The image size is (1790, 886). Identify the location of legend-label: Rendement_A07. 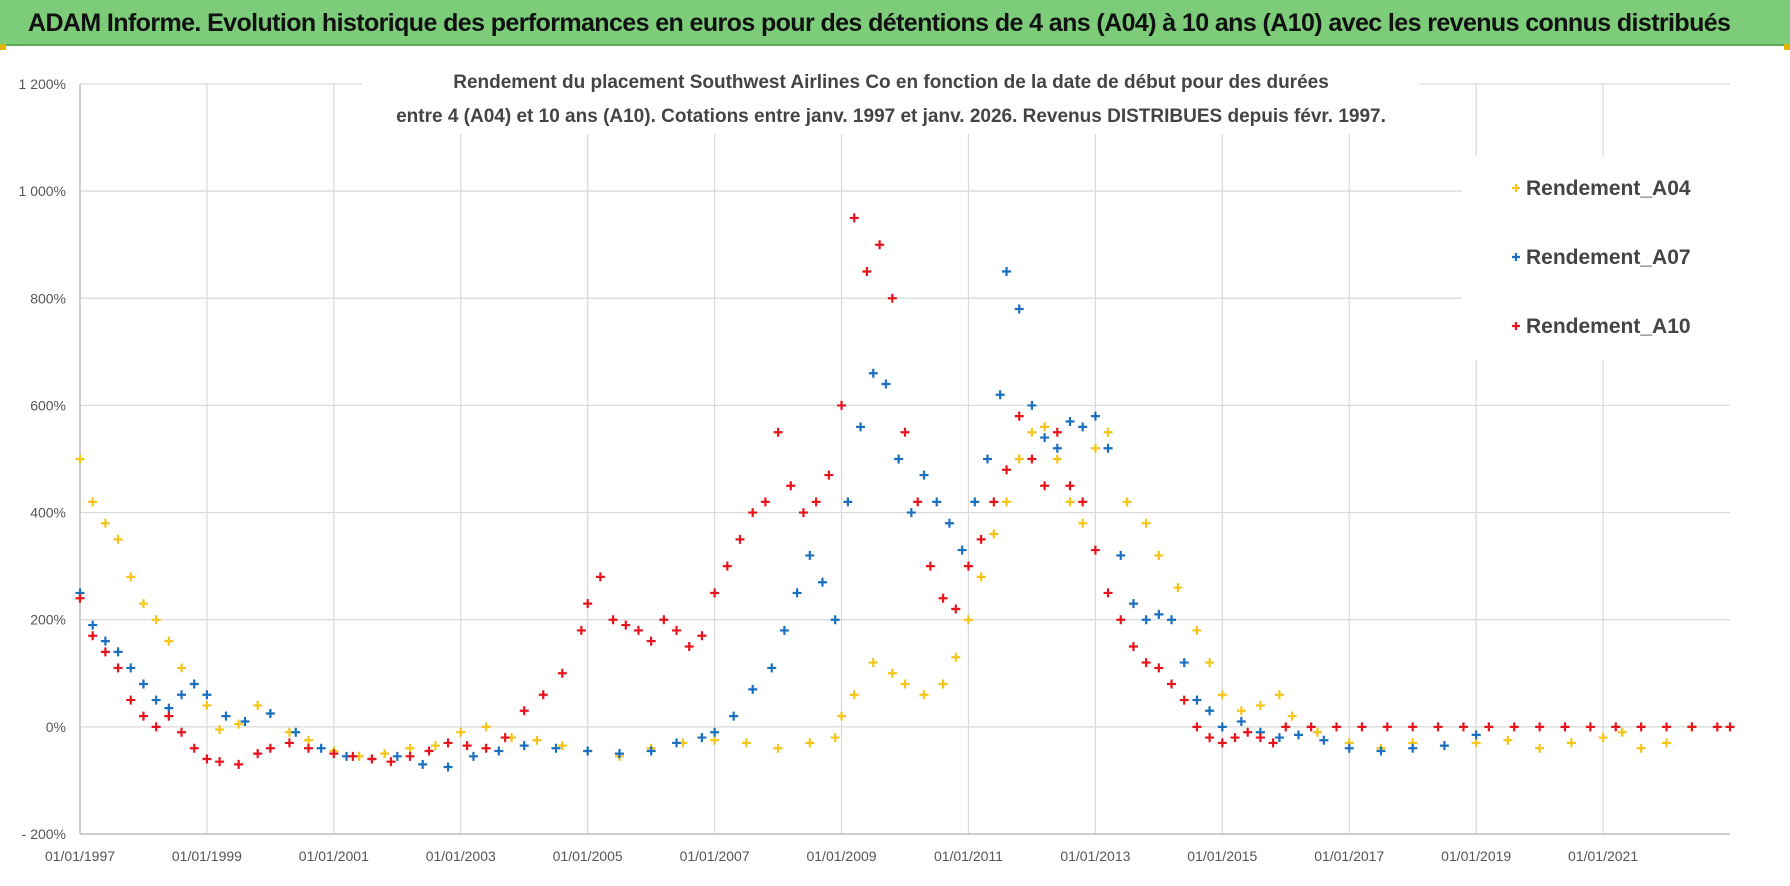
(1608, 257).